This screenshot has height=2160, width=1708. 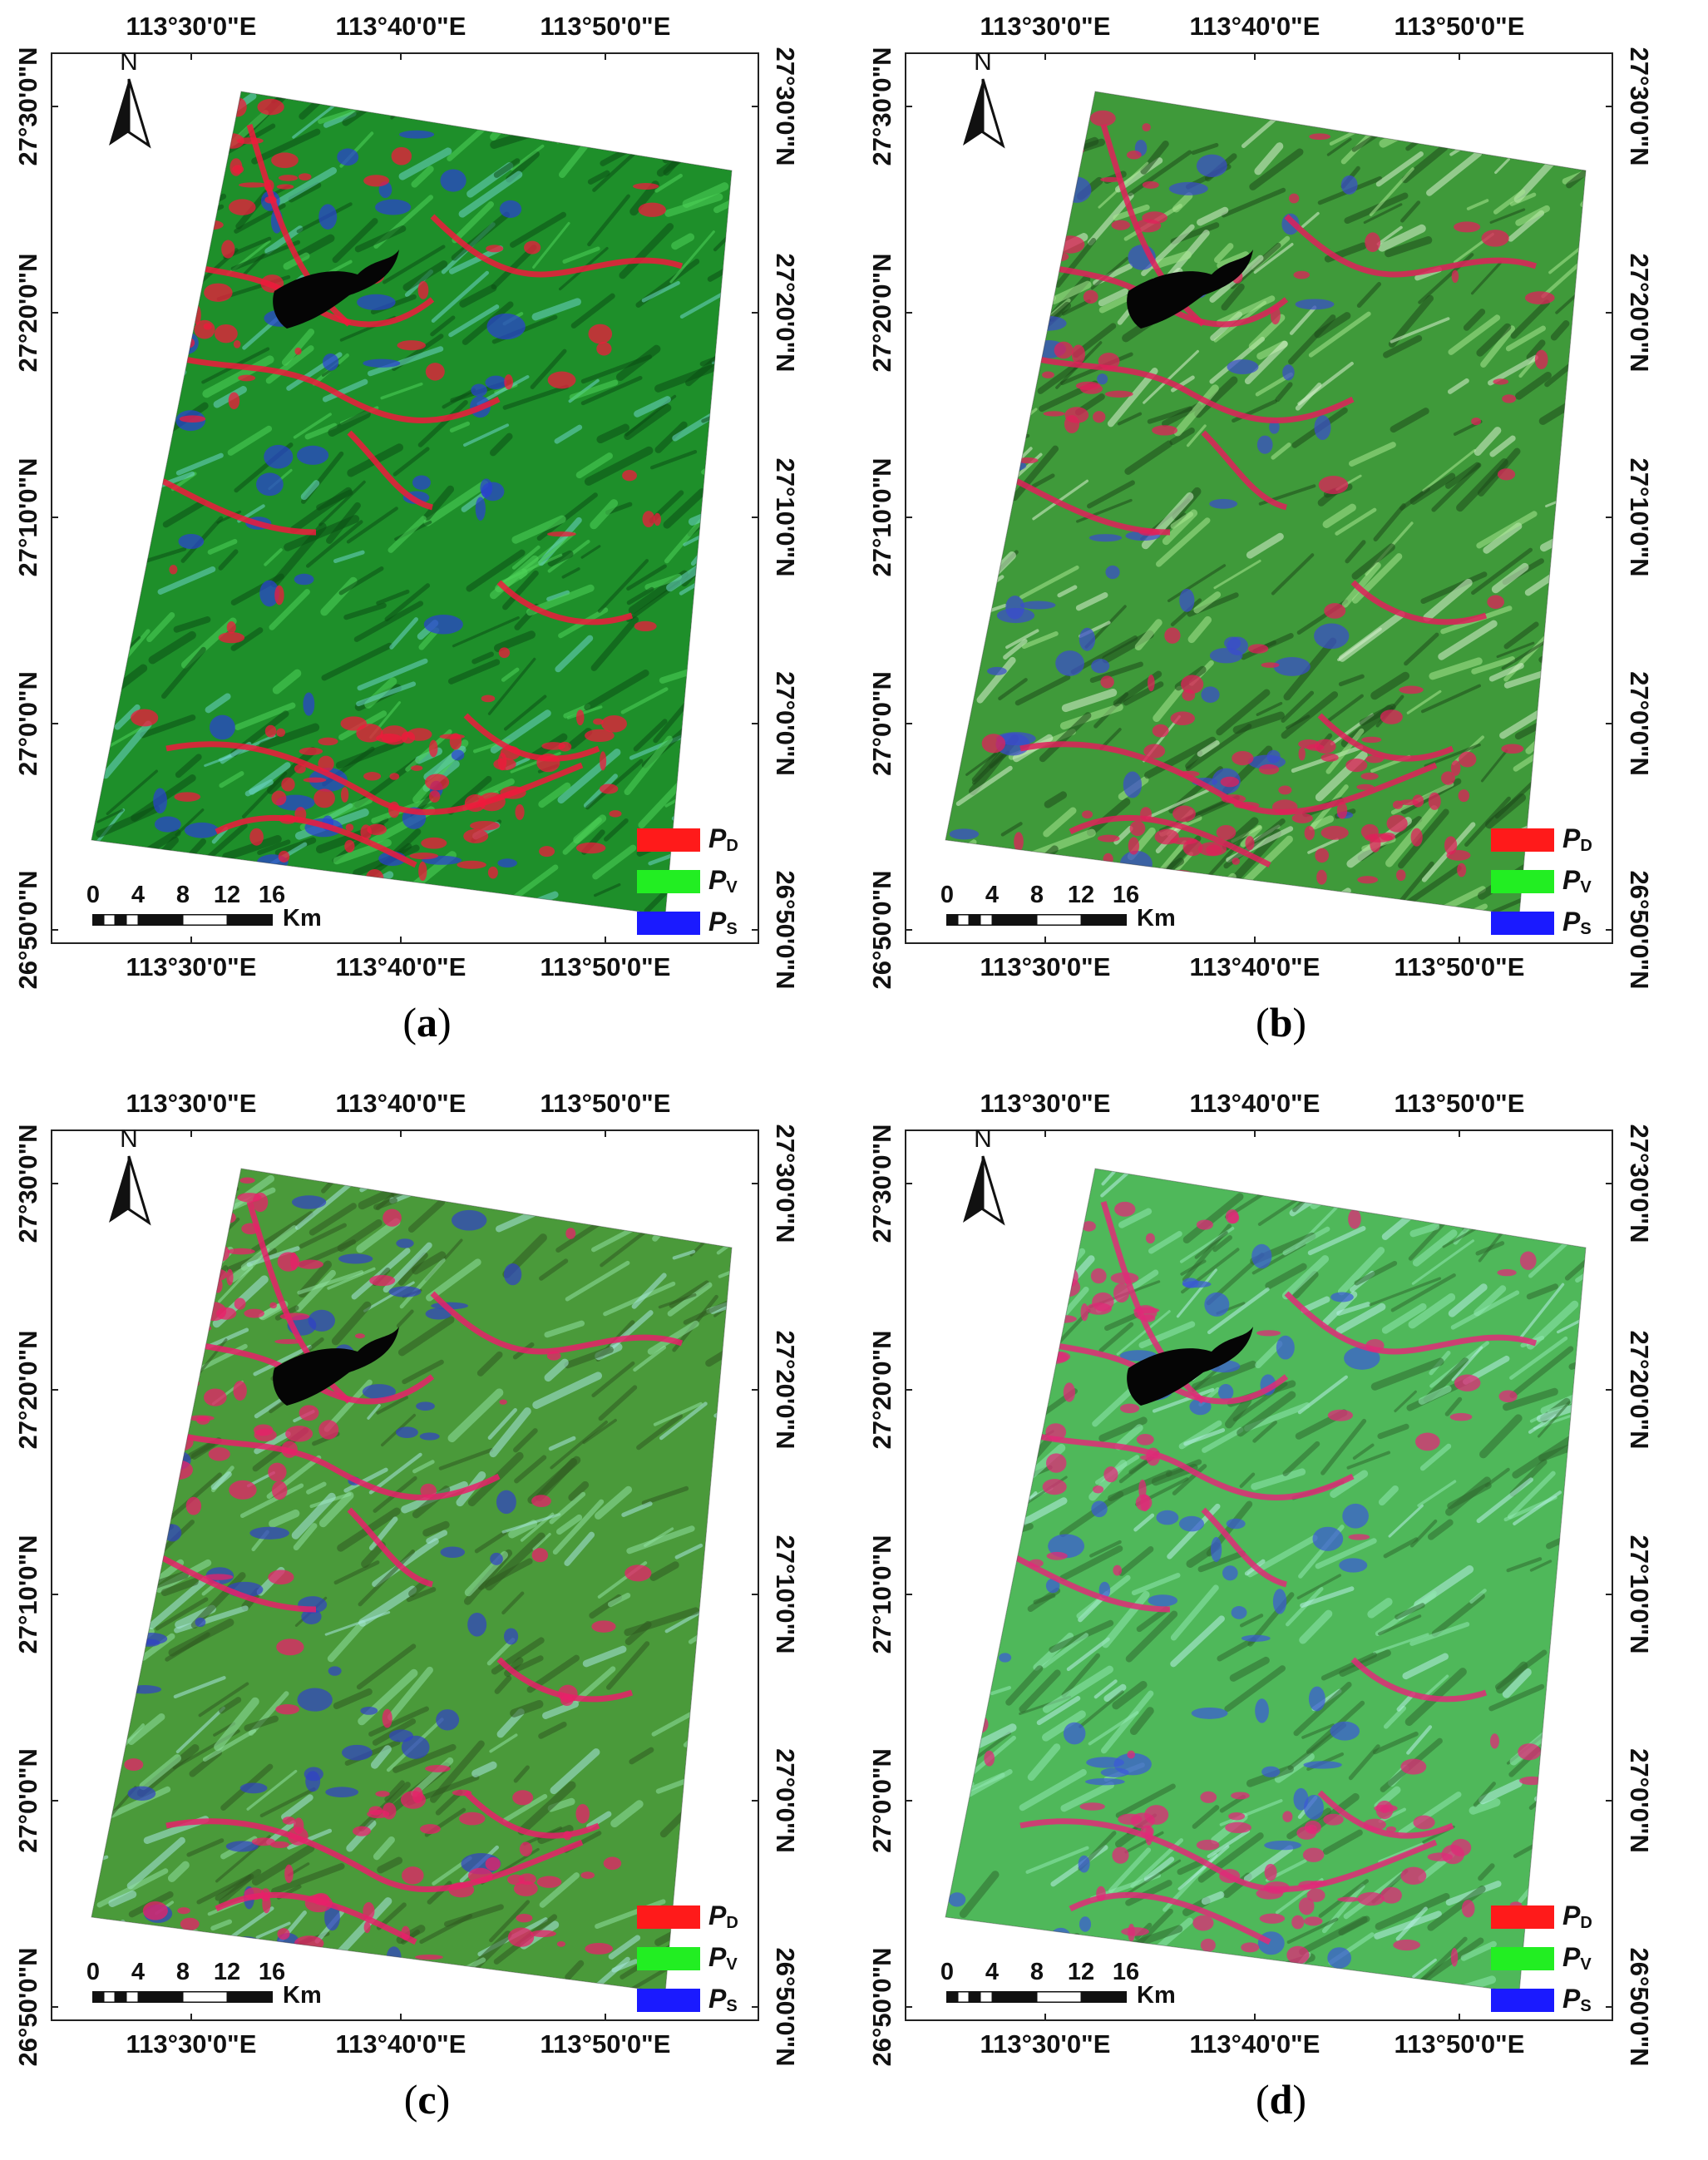 I want to click on scale-unit: Km, so click(x=1156, y=1995).